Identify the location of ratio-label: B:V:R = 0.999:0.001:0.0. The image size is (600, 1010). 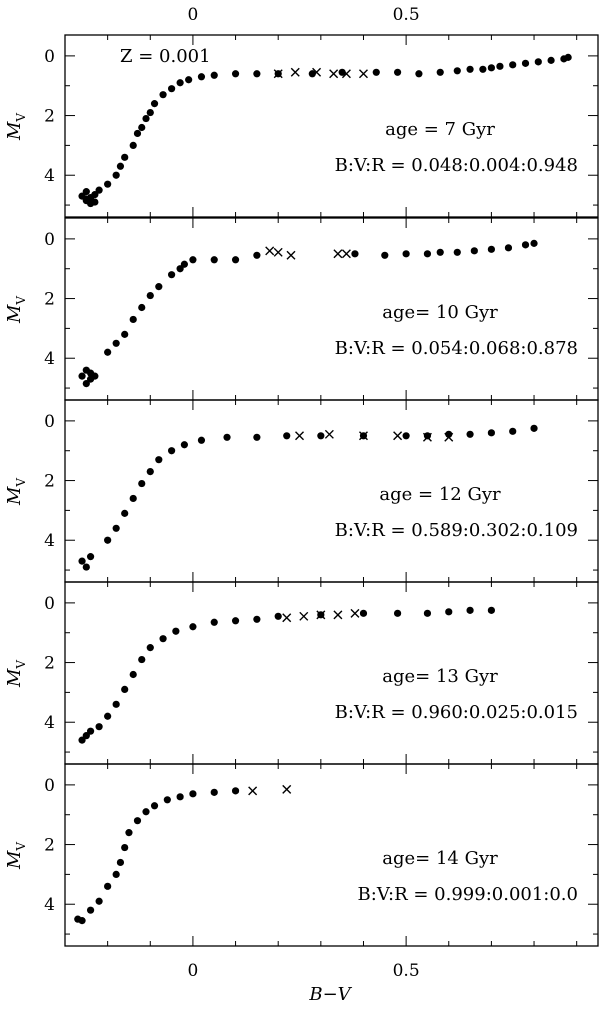
(468, 894).